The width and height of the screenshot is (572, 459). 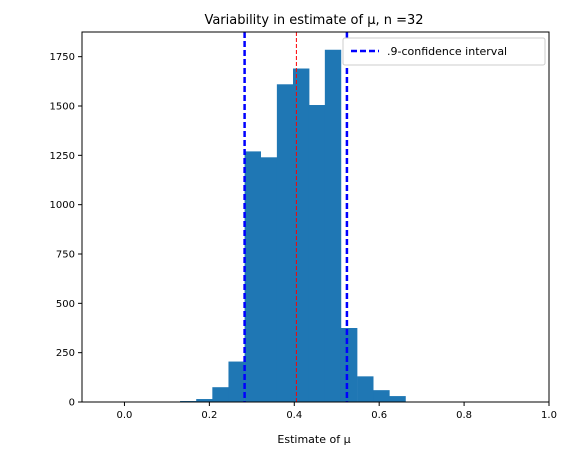 I want to click on x-tick-label: 1.0, so click(x=549, y=415).